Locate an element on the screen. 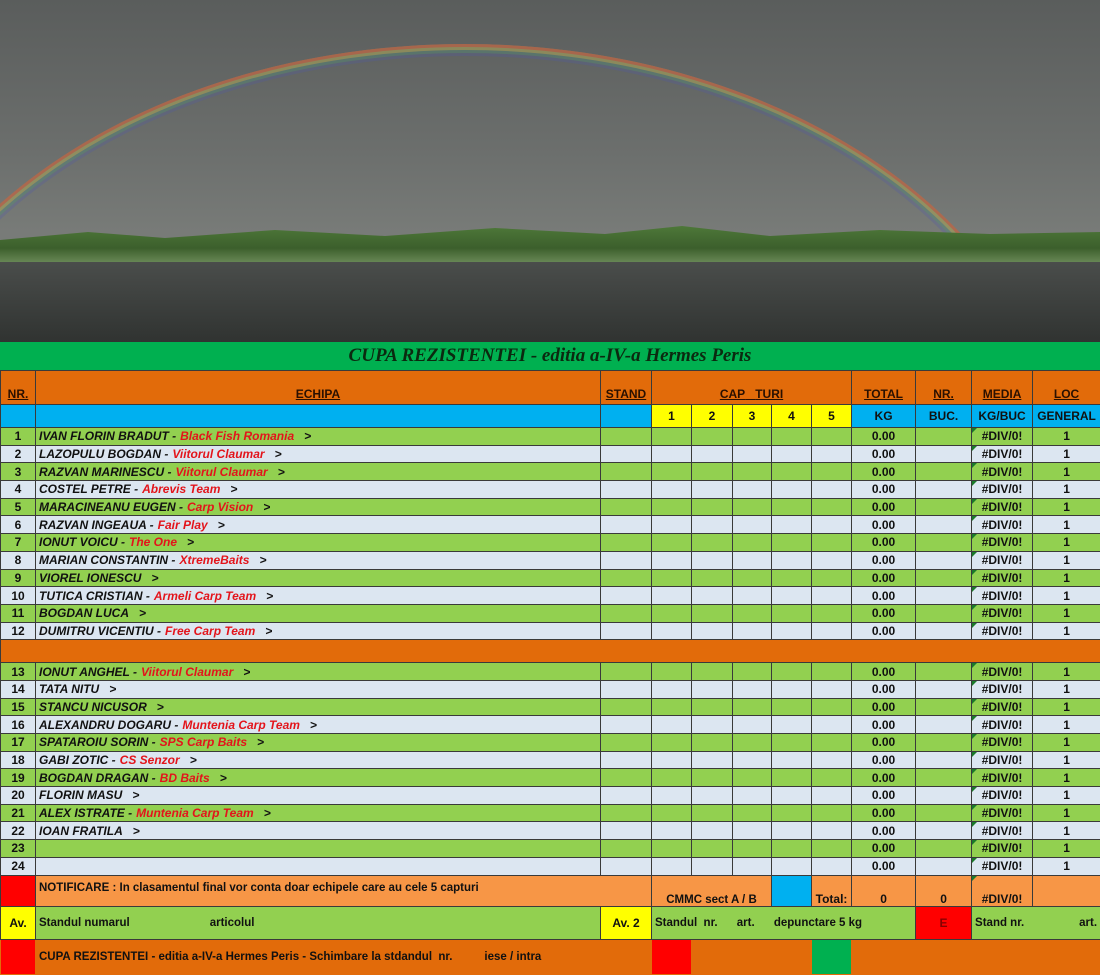  team-cell: IVAN FLORIN BRADUT - Black Fish Romania > is located at coordinates (318, 436).